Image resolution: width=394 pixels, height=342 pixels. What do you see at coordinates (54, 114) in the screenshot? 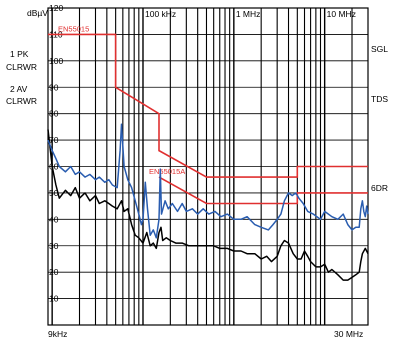
I see `y-tick-label: 80` at bounding box center [54, 114].